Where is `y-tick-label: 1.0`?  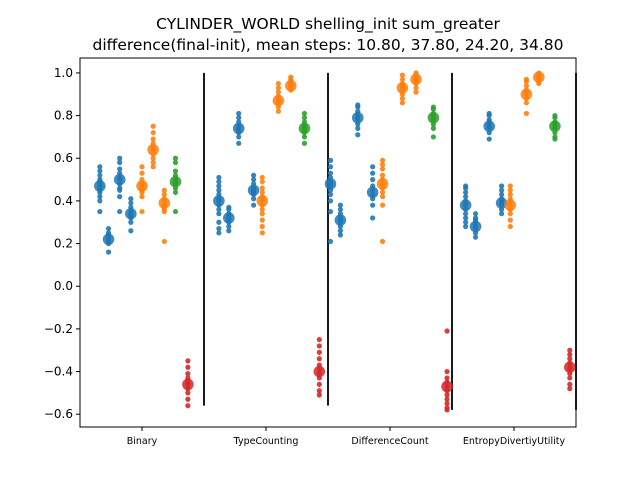
y-tick-label: 1.0 is located at coordinates (63, 73).